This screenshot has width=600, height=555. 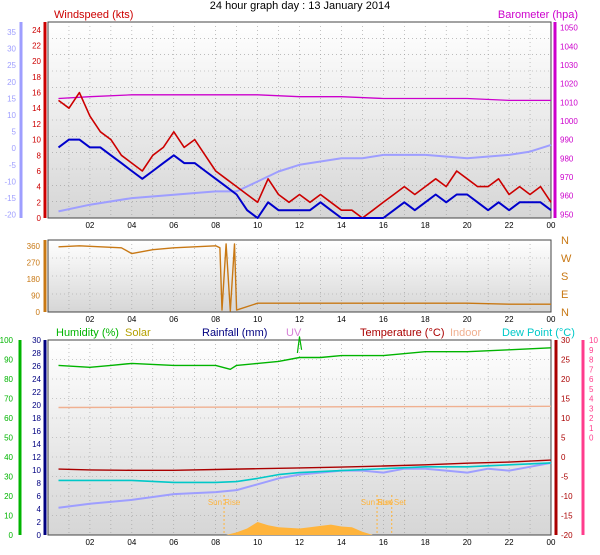 I want to click on temp-outer-tick-label: -5, so click(x=13, y=165).